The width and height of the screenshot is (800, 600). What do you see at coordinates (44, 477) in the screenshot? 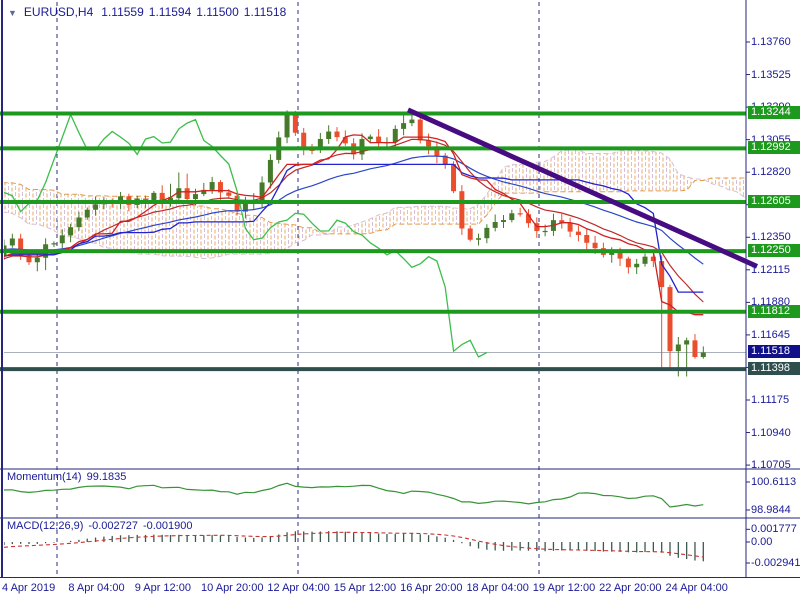
I see `momentum-name: Momentum(14)` at bounding box center [44, 477].